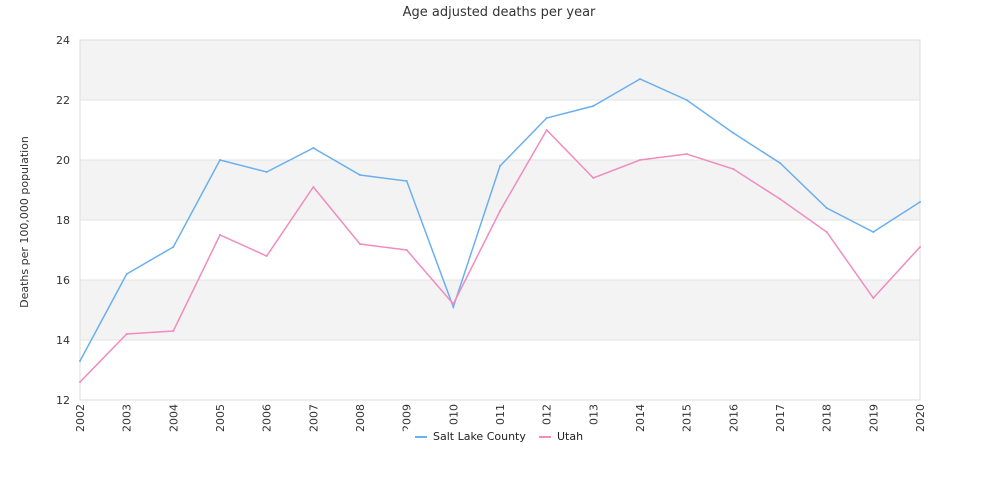  Describe the element at coordinates (24, 222) in the screenshot. I see `y-axis-label: Deaths per 100,000 population` at that location.